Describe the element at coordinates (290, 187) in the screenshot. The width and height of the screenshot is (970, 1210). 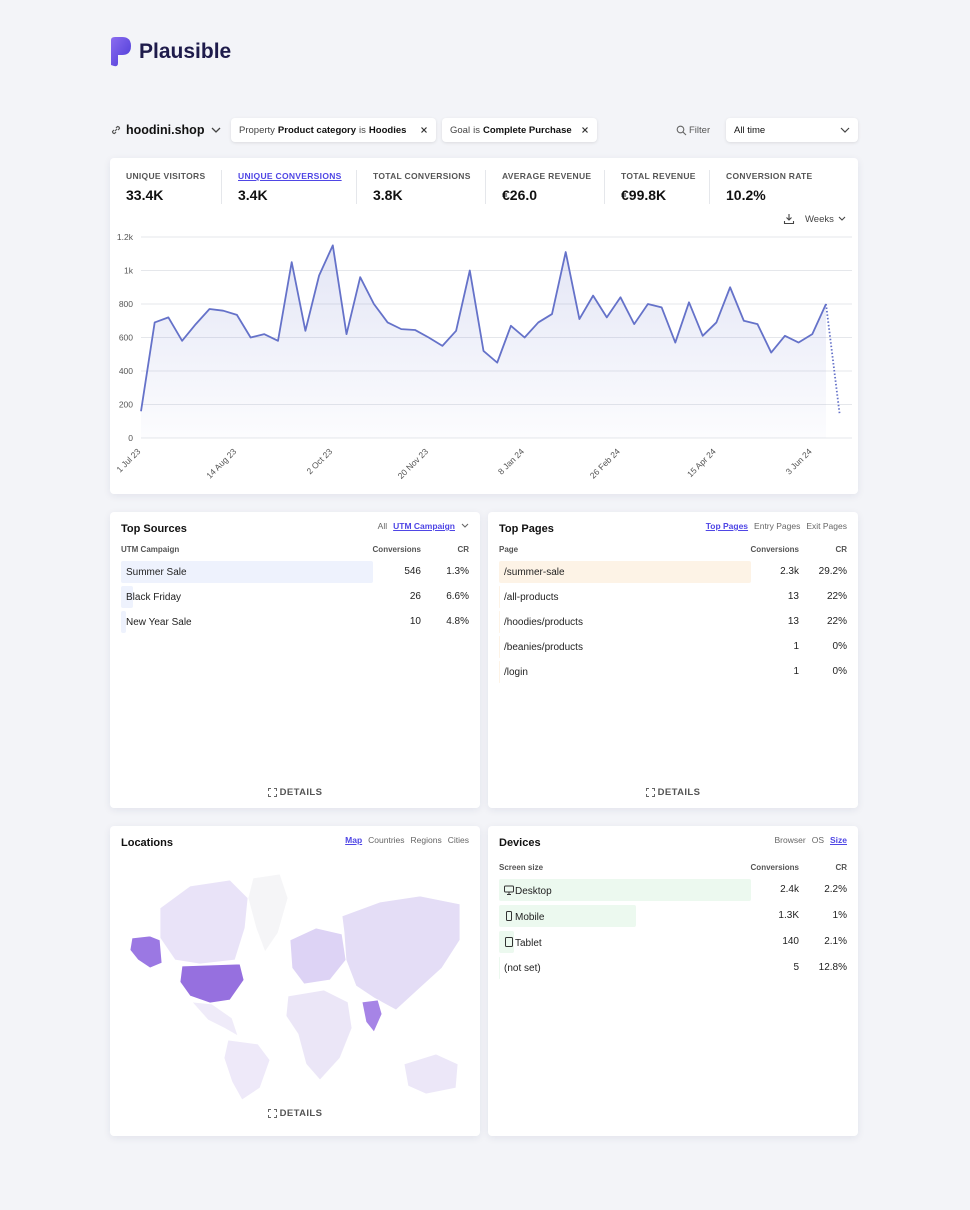
I see `metric: UNIQUE CONVERSIONS 3.4K` at that location.